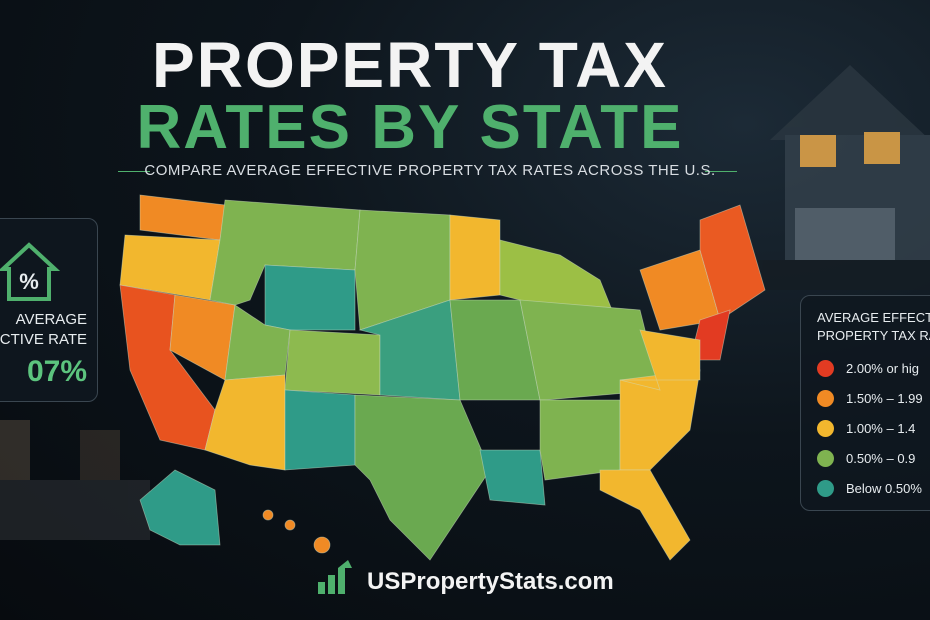 The image size is (930, 620). I want to click on legend-label: 0.50% – 0.9, so click(881, 458).